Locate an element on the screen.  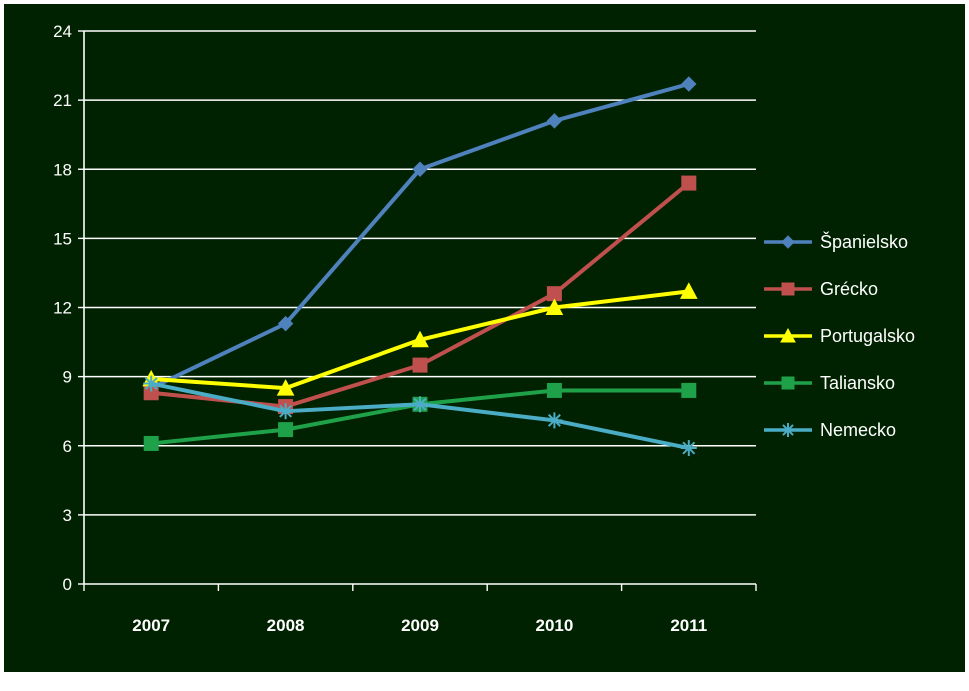
y-tick-label: 18 is located at coordinates (62, 169).